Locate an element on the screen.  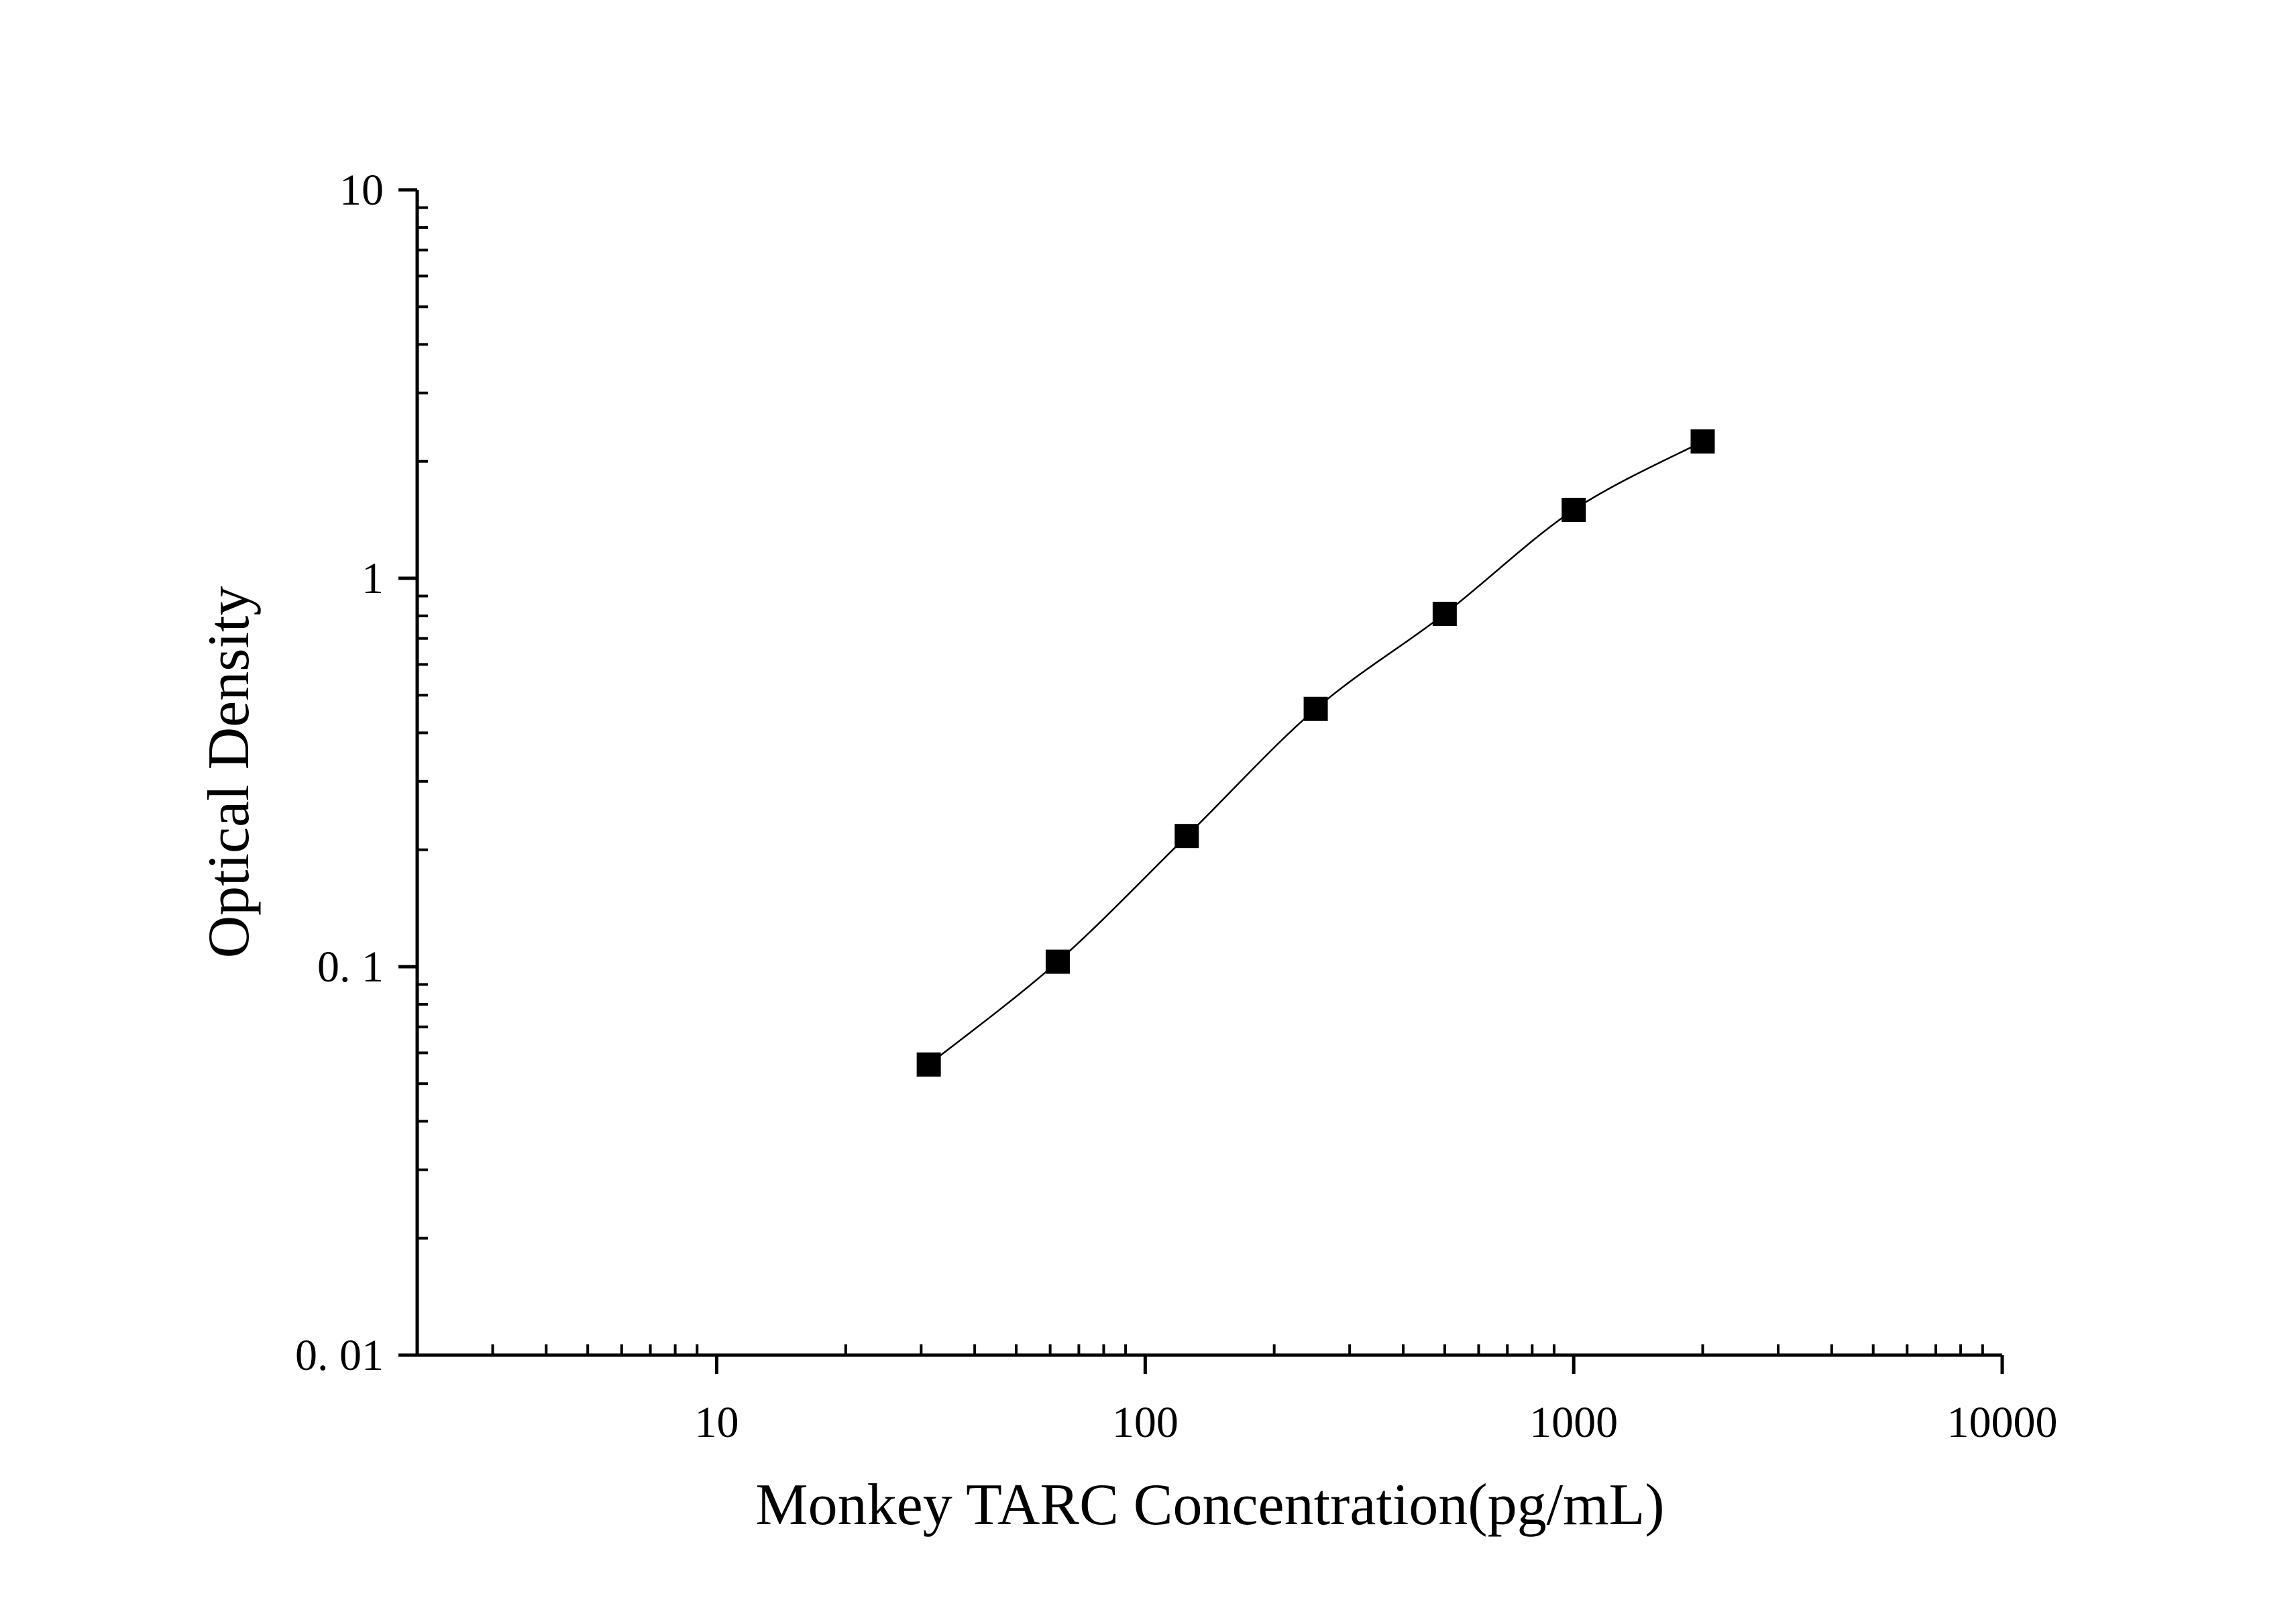
y-axis-title: Optical Density is located at coordinates (230, 772).